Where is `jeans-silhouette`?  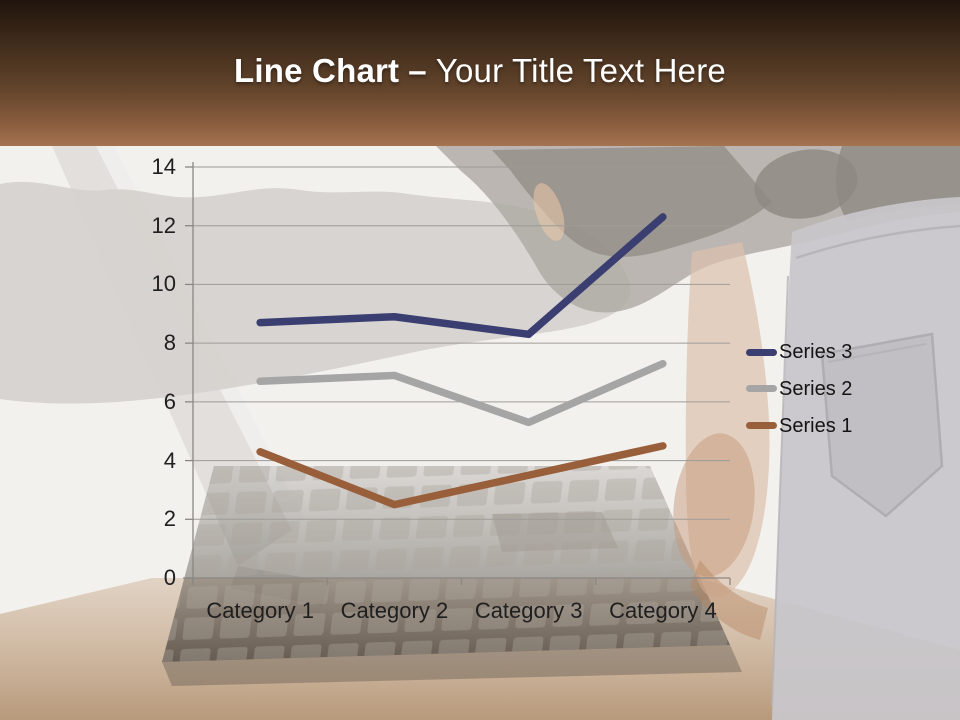 jeans-silhouette is located at coordinates (865, 458).